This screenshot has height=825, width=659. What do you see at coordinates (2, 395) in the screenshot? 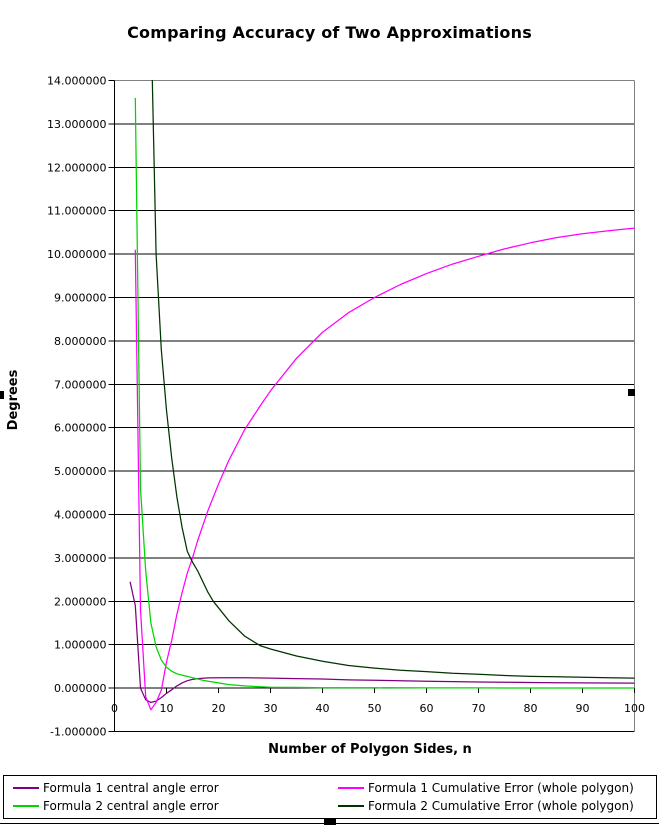
I see `selection-handle-left` at bounding box center [2, 395].